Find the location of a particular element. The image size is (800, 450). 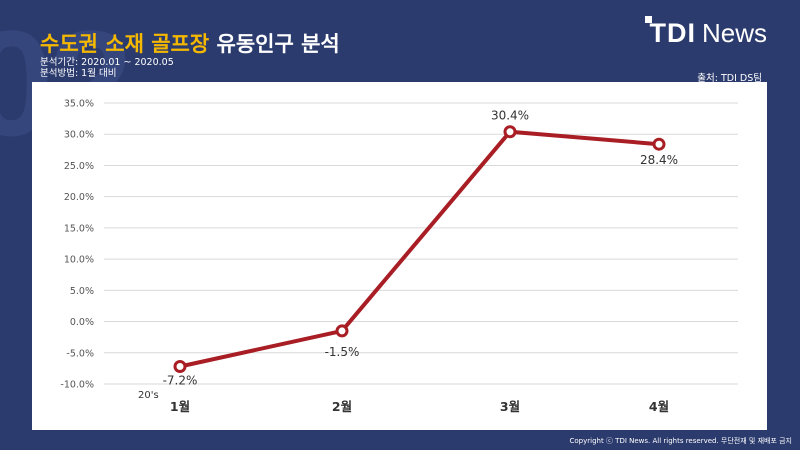

chart-annotation: 20's is located at coordinates (148, 395).